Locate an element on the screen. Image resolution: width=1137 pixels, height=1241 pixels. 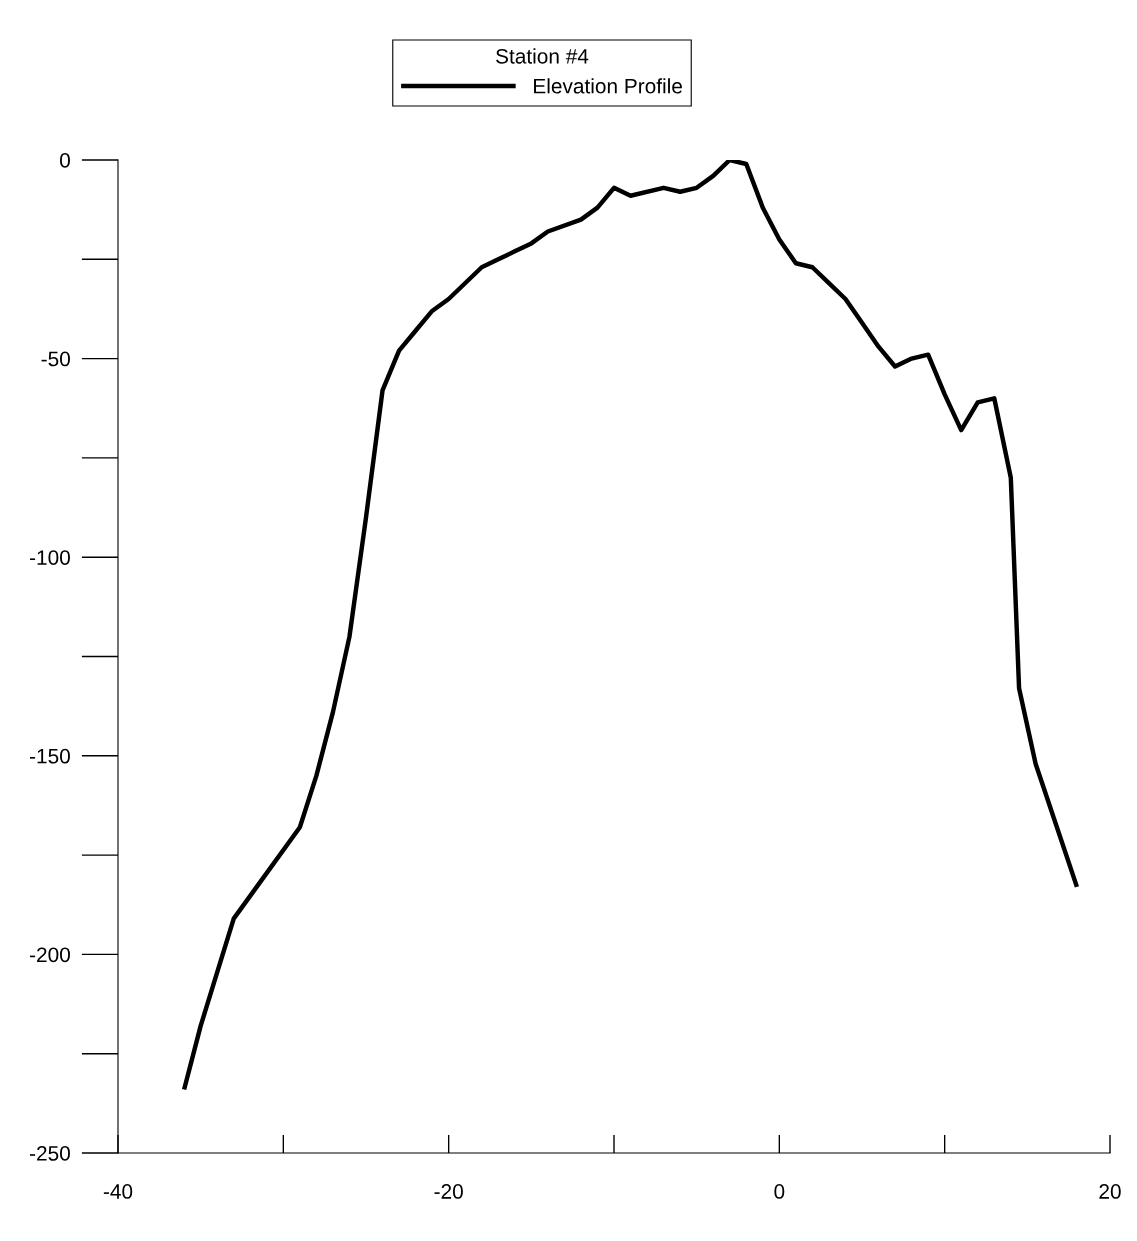
x-tick-label: -20 is located at coordinates (448, 1191).